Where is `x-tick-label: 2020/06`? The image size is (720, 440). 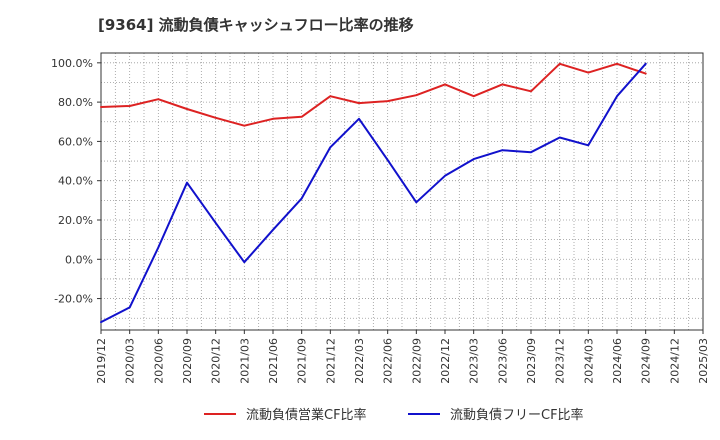 x-tick-label: 2020/06 is located at coordinates (158, 361).